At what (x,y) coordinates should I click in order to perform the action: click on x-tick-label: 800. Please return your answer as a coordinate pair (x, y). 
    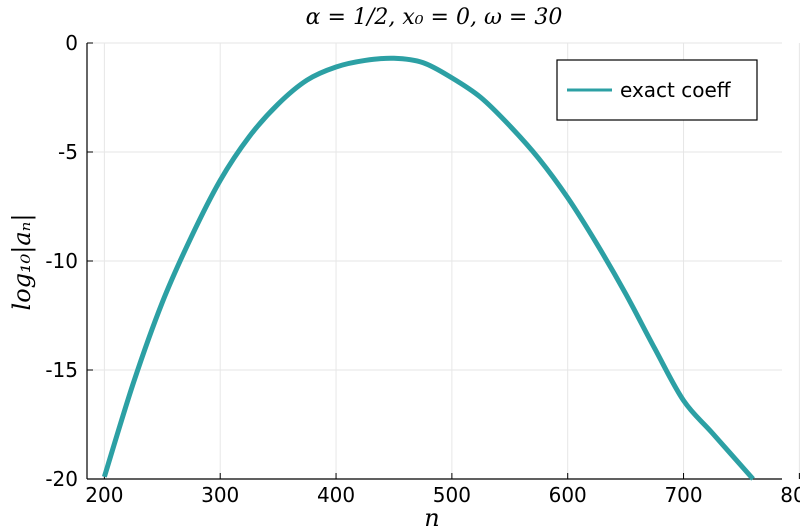
    Looking at the image, I should click on (790, 495).